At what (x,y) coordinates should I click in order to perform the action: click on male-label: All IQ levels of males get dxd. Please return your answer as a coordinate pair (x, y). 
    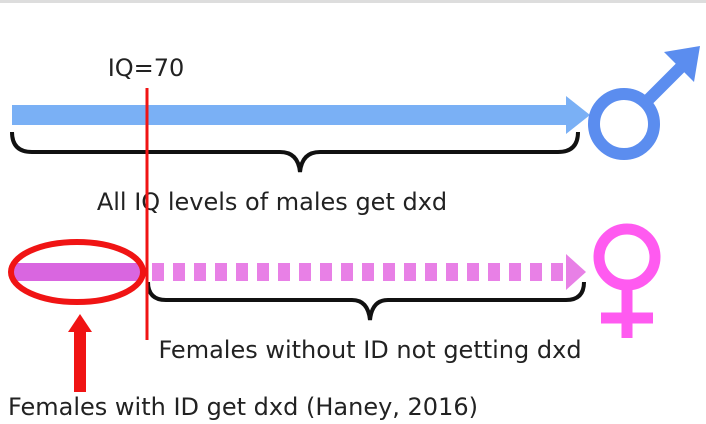
    Looking at the image, I should click on (272, 202).